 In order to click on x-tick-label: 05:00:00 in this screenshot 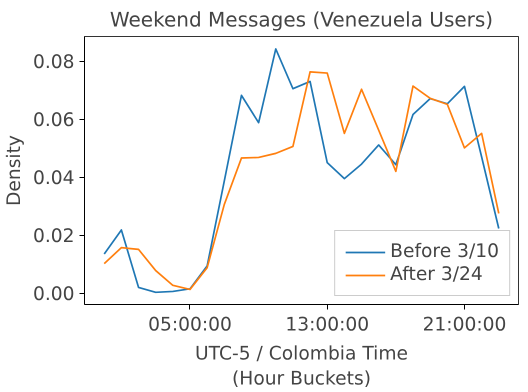, I will do `click(190, 325)`.